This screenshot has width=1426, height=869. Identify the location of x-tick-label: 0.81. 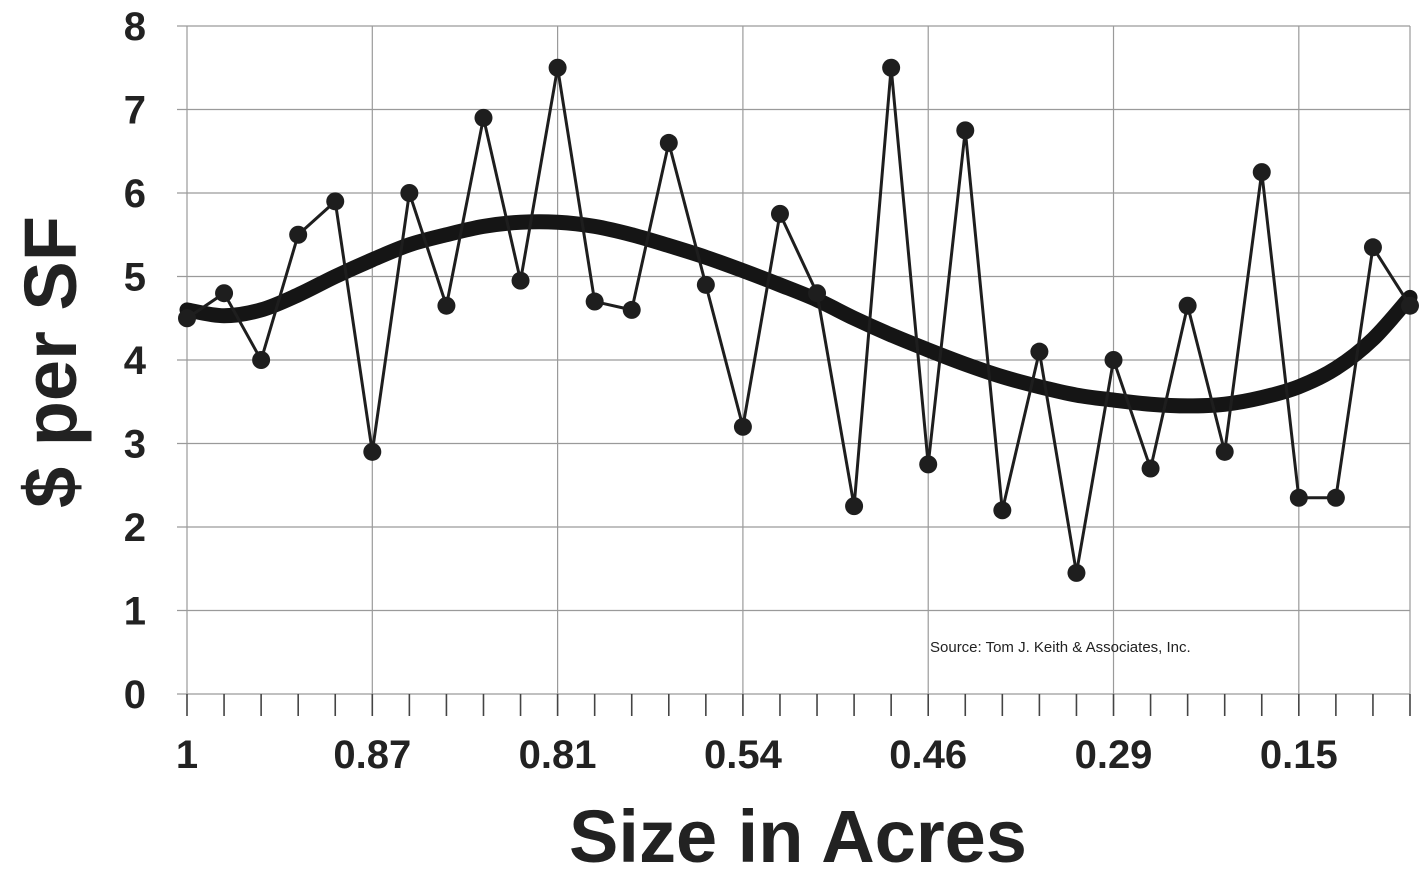
(558, 755).